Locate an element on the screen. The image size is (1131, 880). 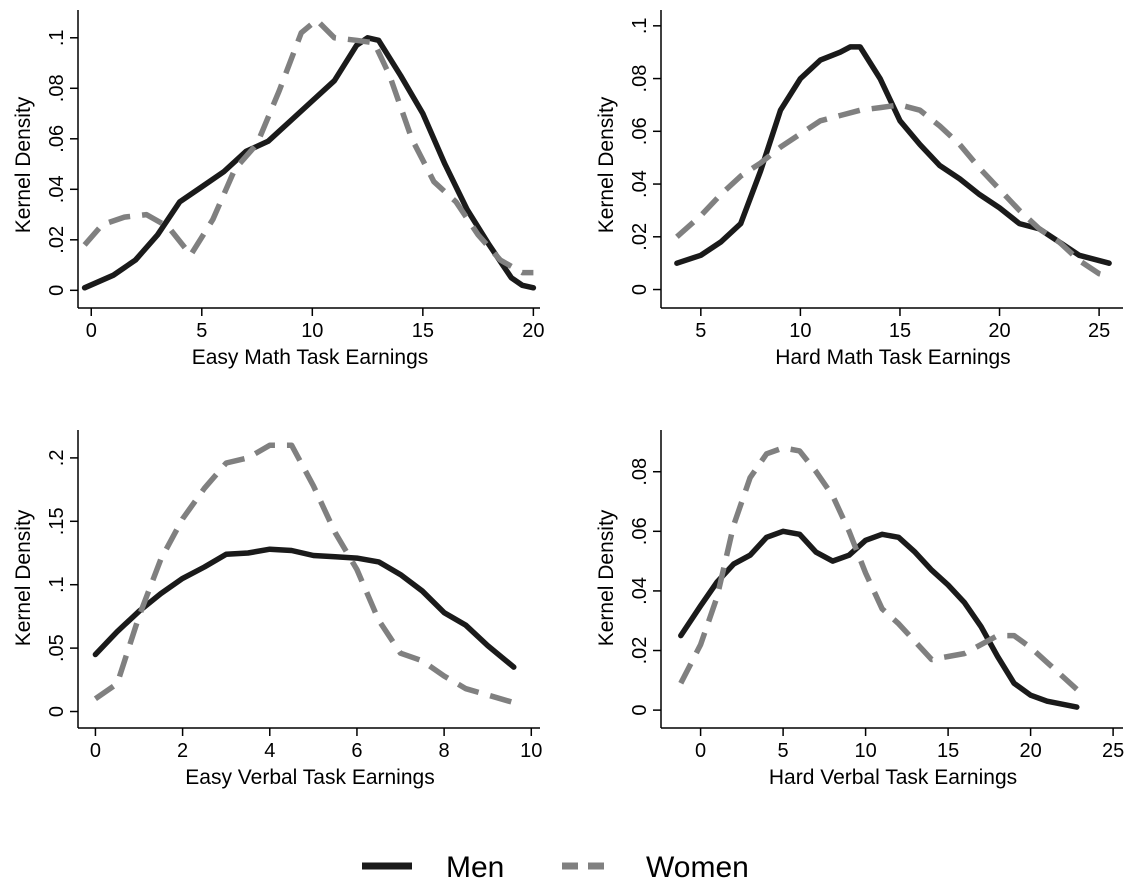
hard-math-y-tick-label: .04 is located at coordinates (640, 184).